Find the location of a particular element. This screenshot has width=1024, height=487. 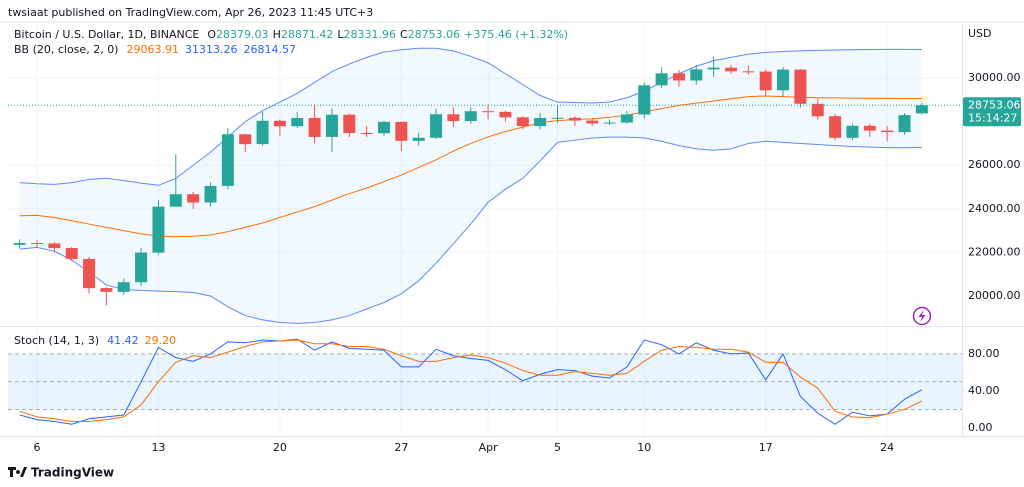

ohlc-value: 28753.06 is located at coordinates (434, 34).